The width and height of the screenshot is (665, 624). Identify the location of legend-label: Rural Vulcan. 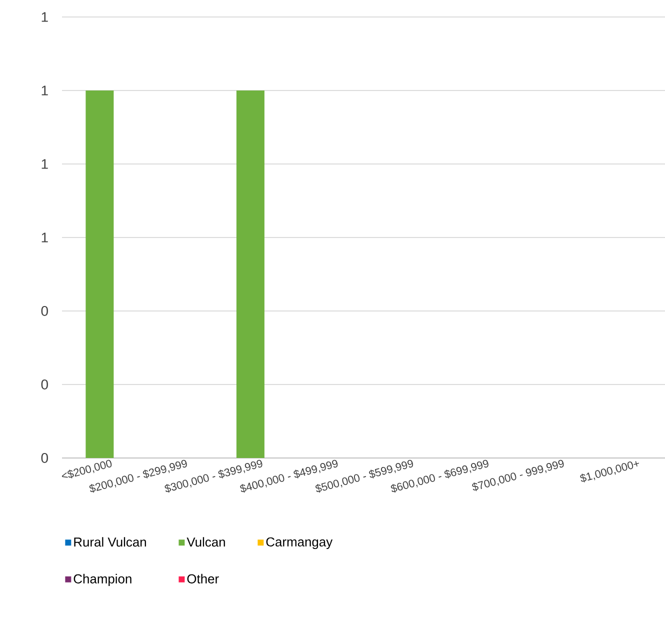
(110, 542).